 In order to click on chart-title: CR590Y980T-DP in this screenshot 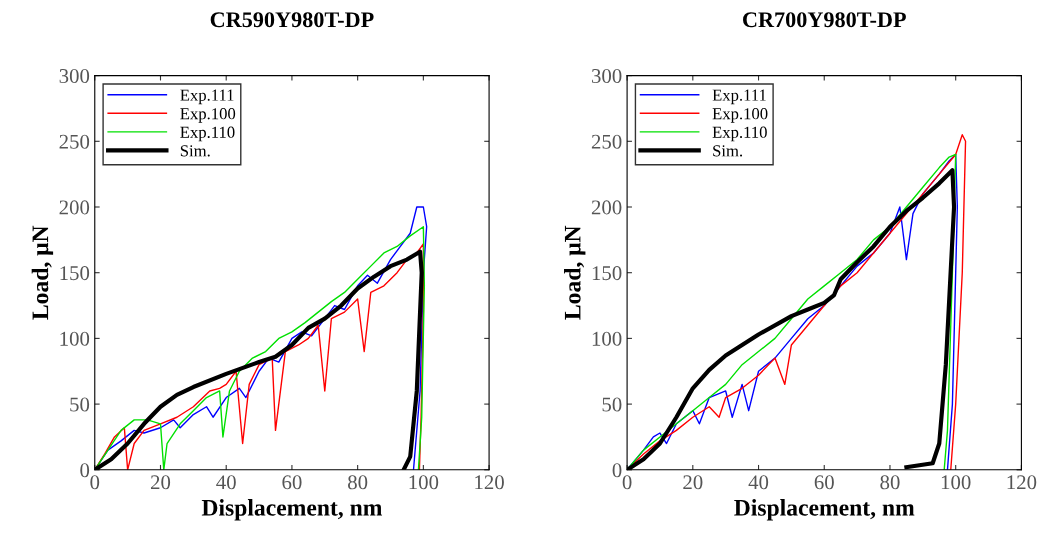, I will do `click(292, 20)`.